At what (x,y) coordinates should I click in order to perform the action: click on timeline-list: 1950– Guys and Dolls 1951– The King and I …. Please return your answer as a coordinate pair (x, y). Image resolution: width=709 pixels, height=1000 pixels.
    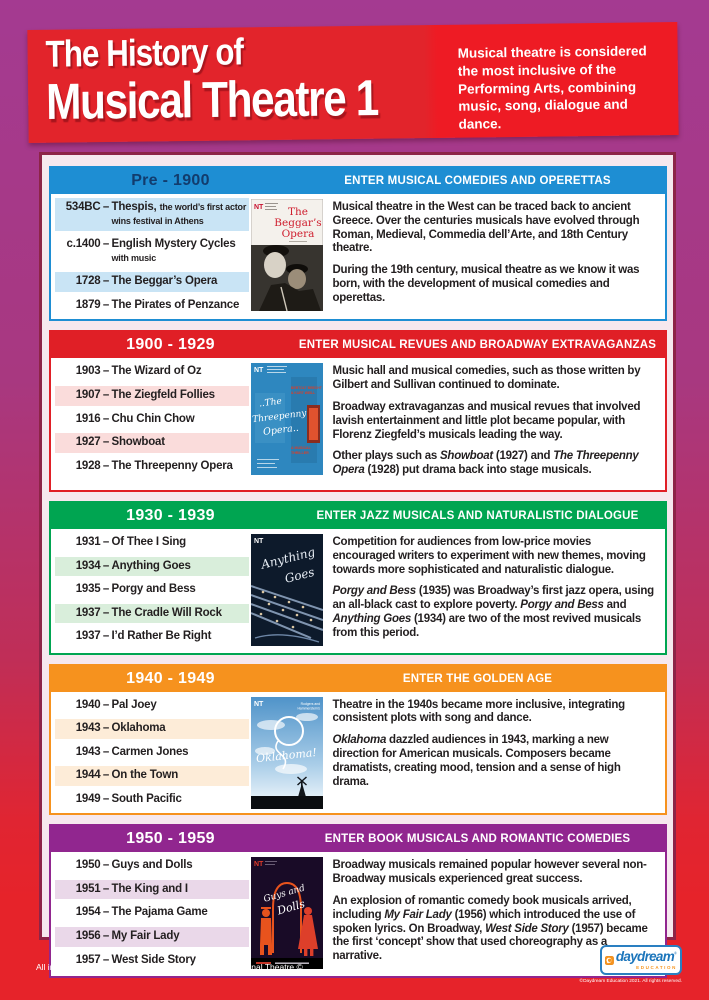
    Looking at the image, I should click on (151, 913).